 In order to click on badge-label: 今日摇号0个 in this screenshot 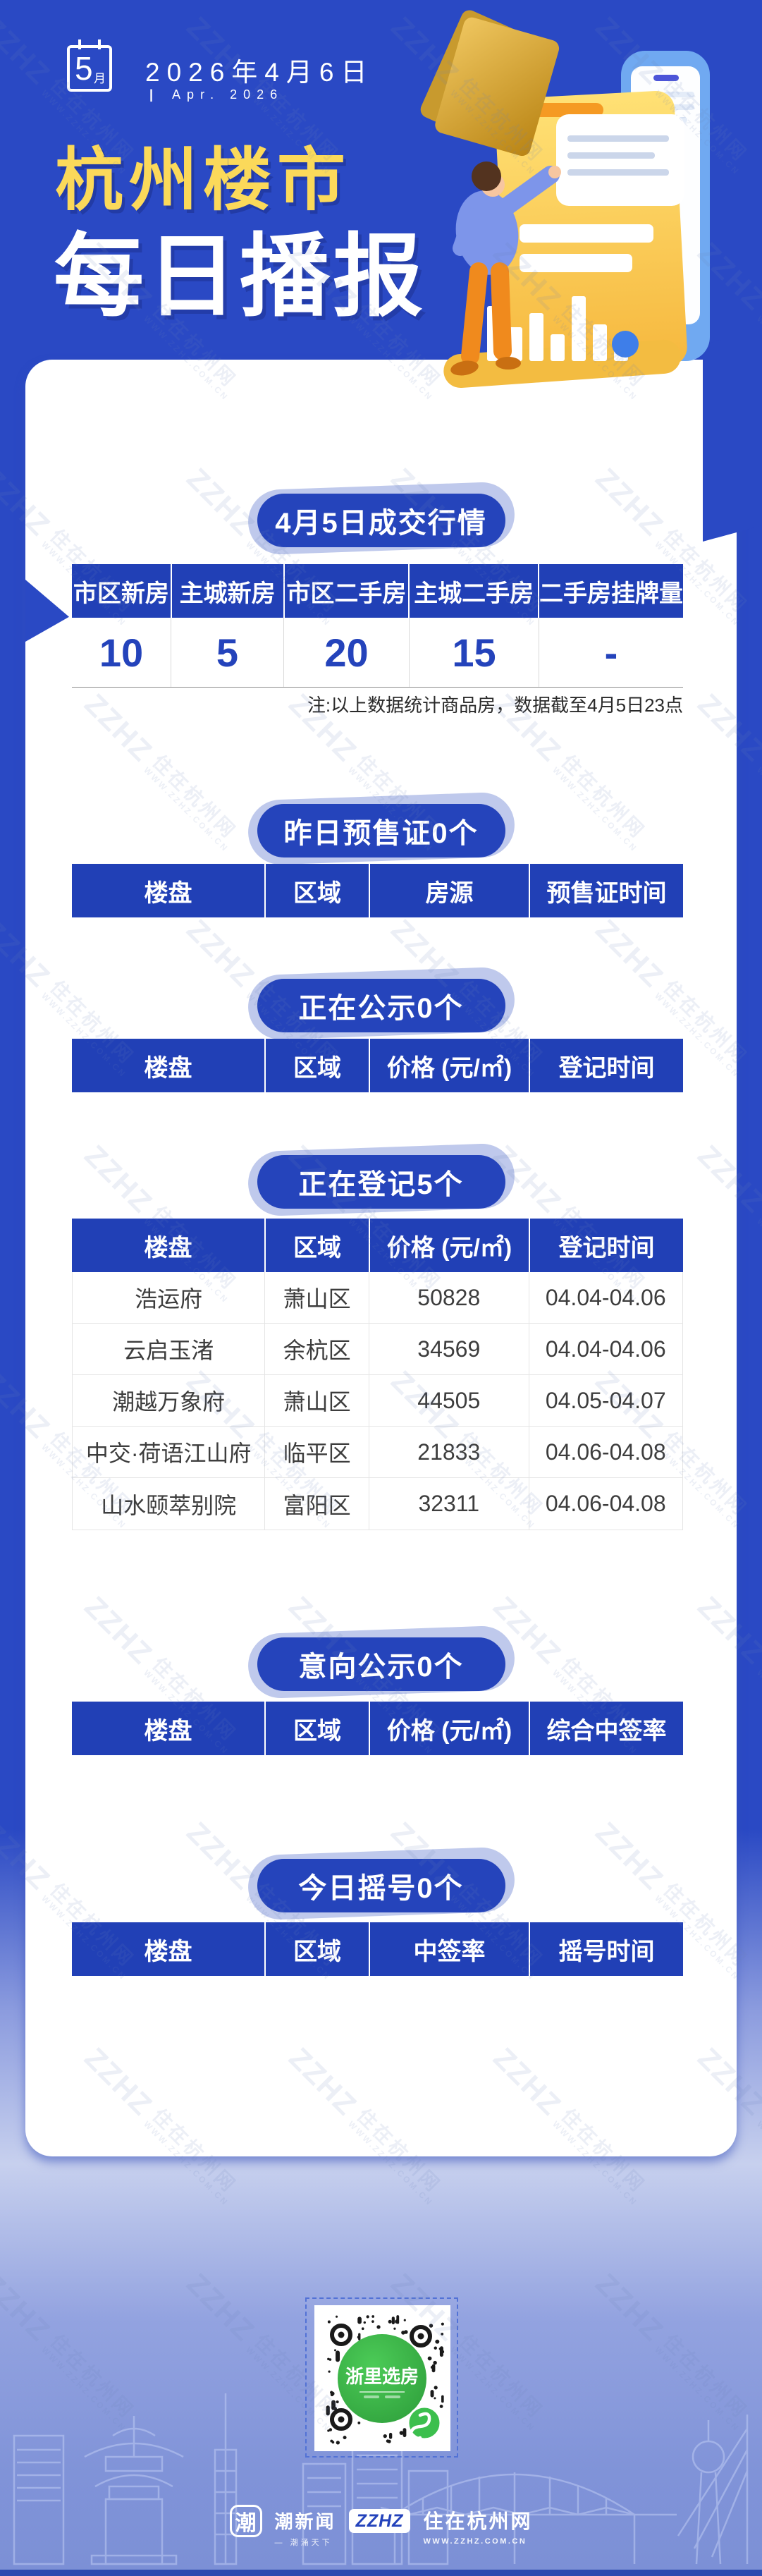, I will do `click(381, 1885)`.